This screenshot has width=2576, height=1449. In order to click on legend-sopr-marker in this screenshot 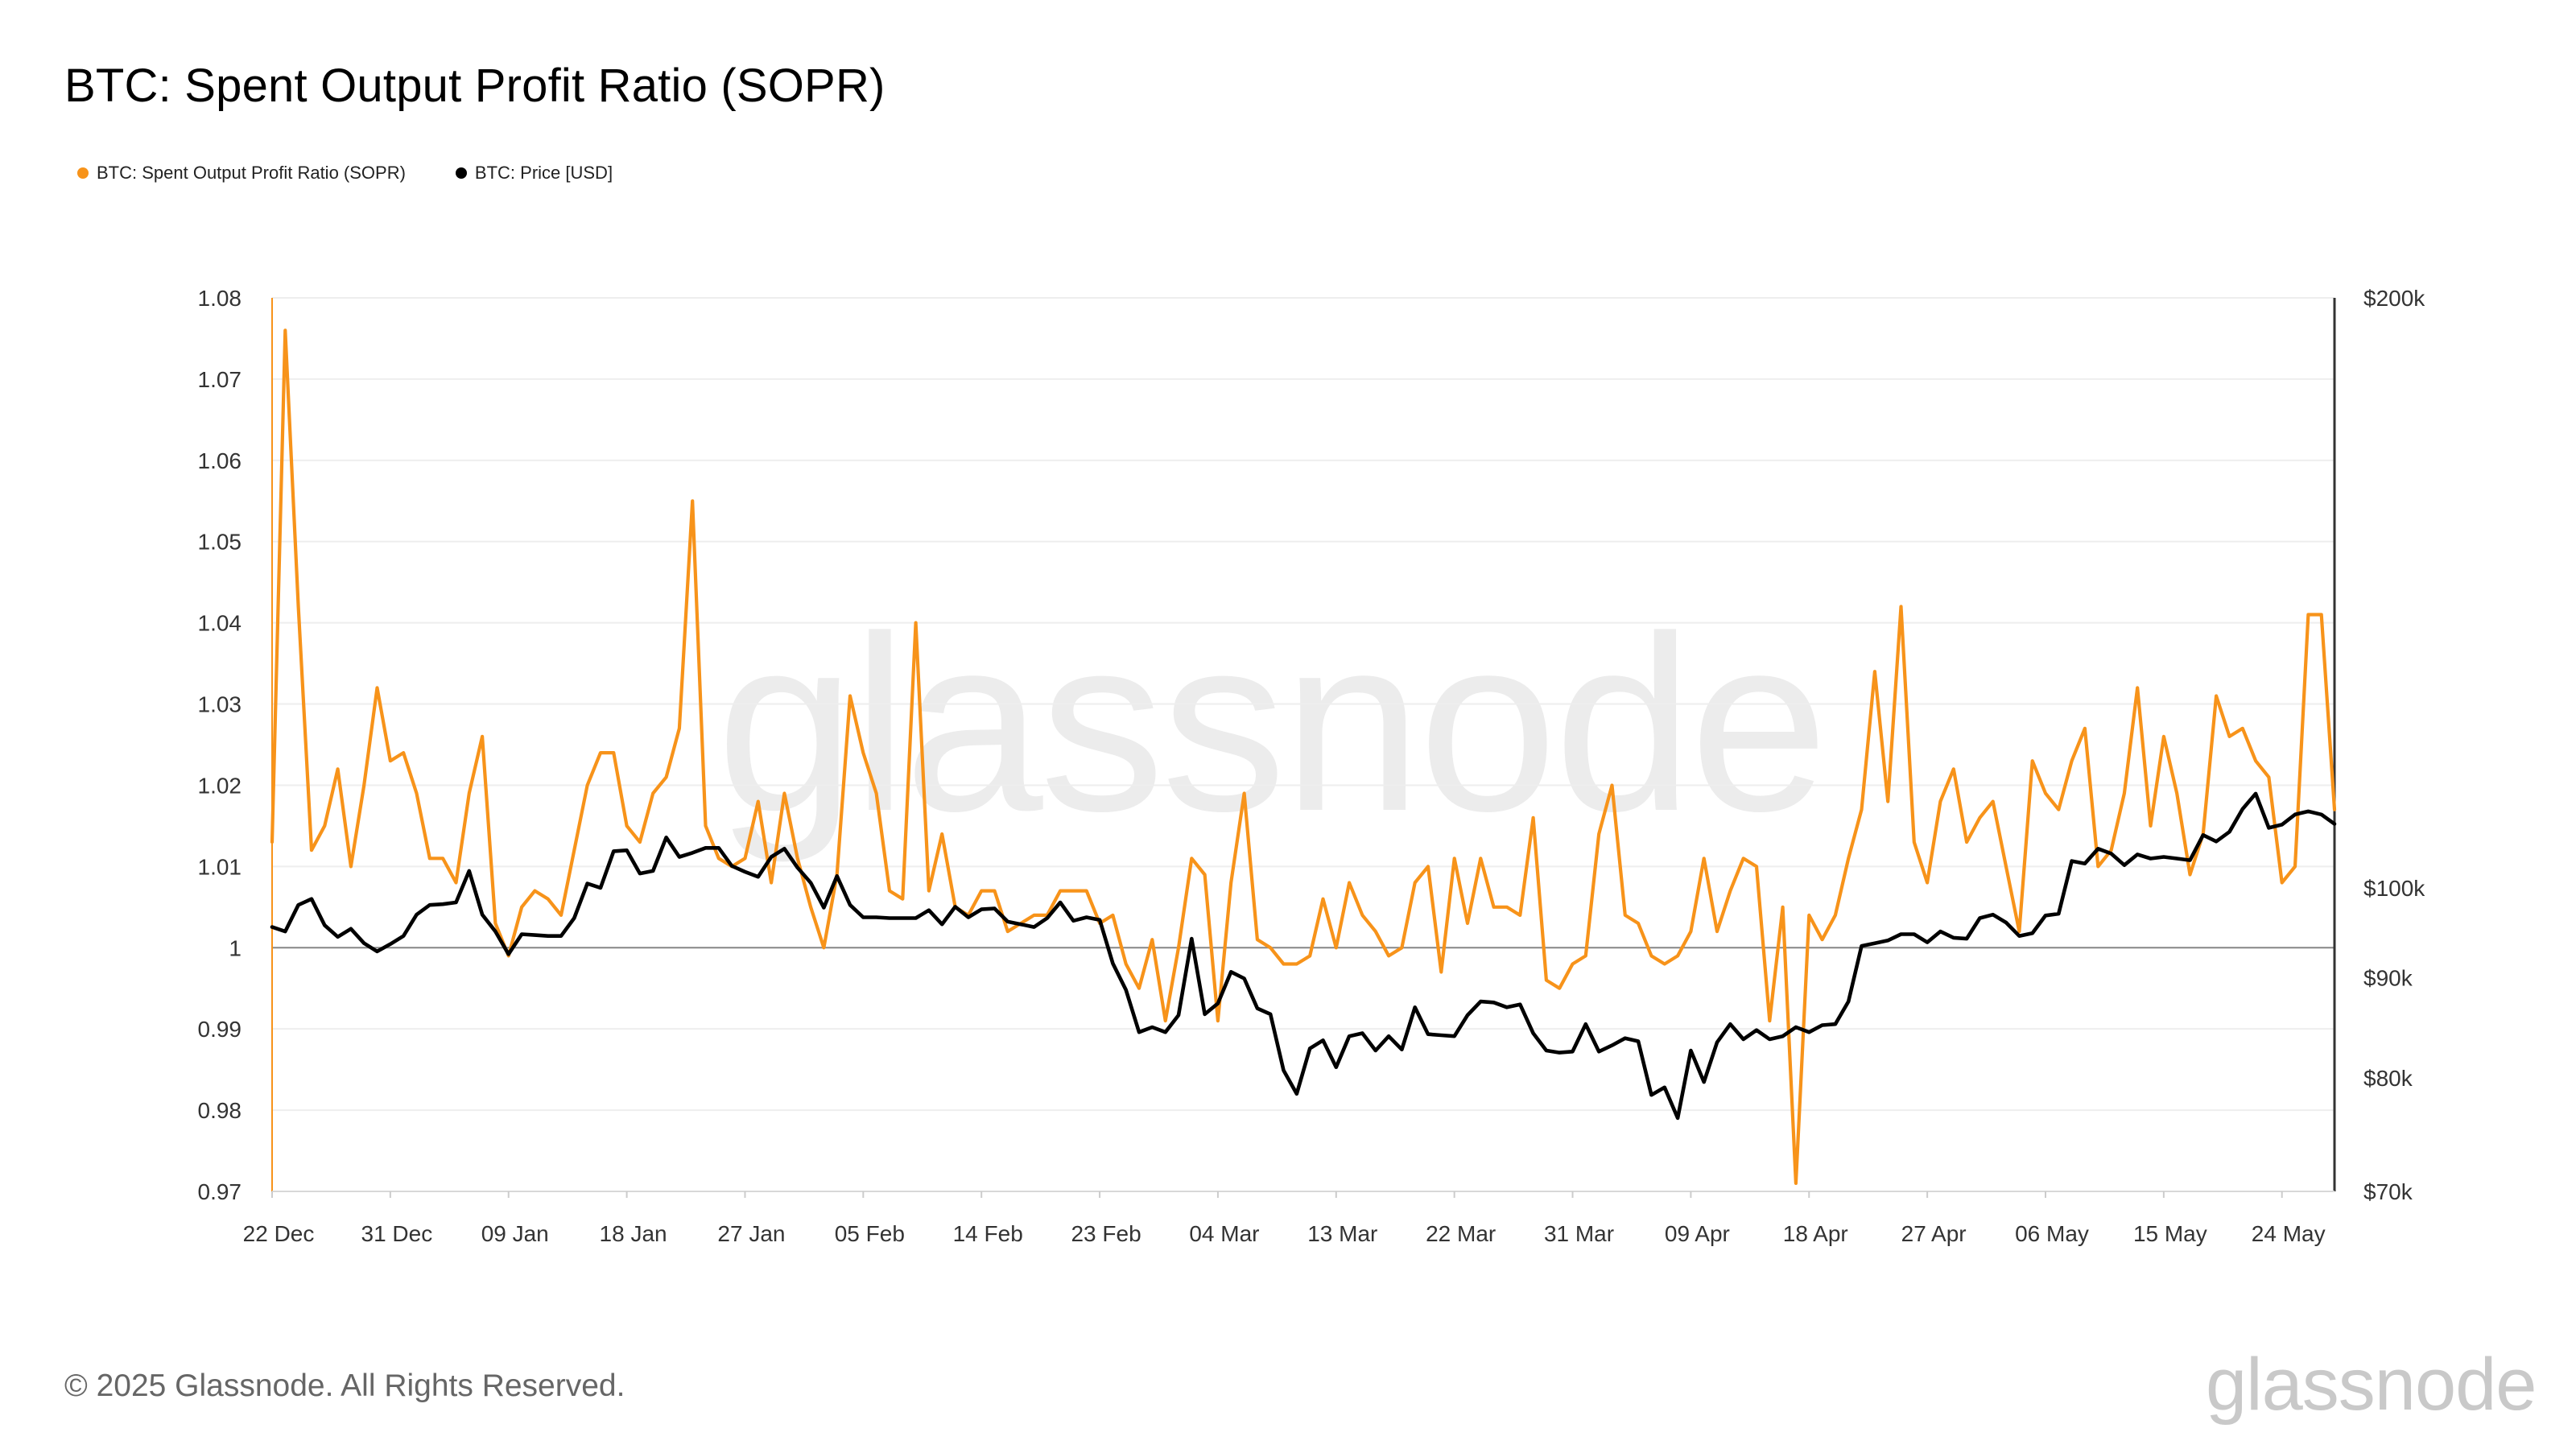, I will do `click(83, 173)`.